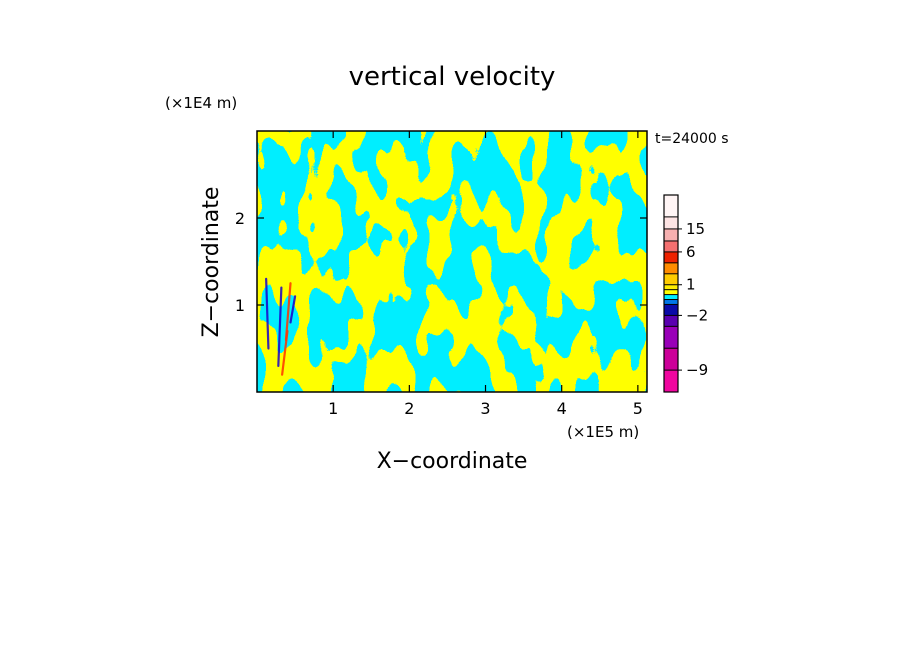  I want to click on y-tick-label: 2, so click(240, 218).